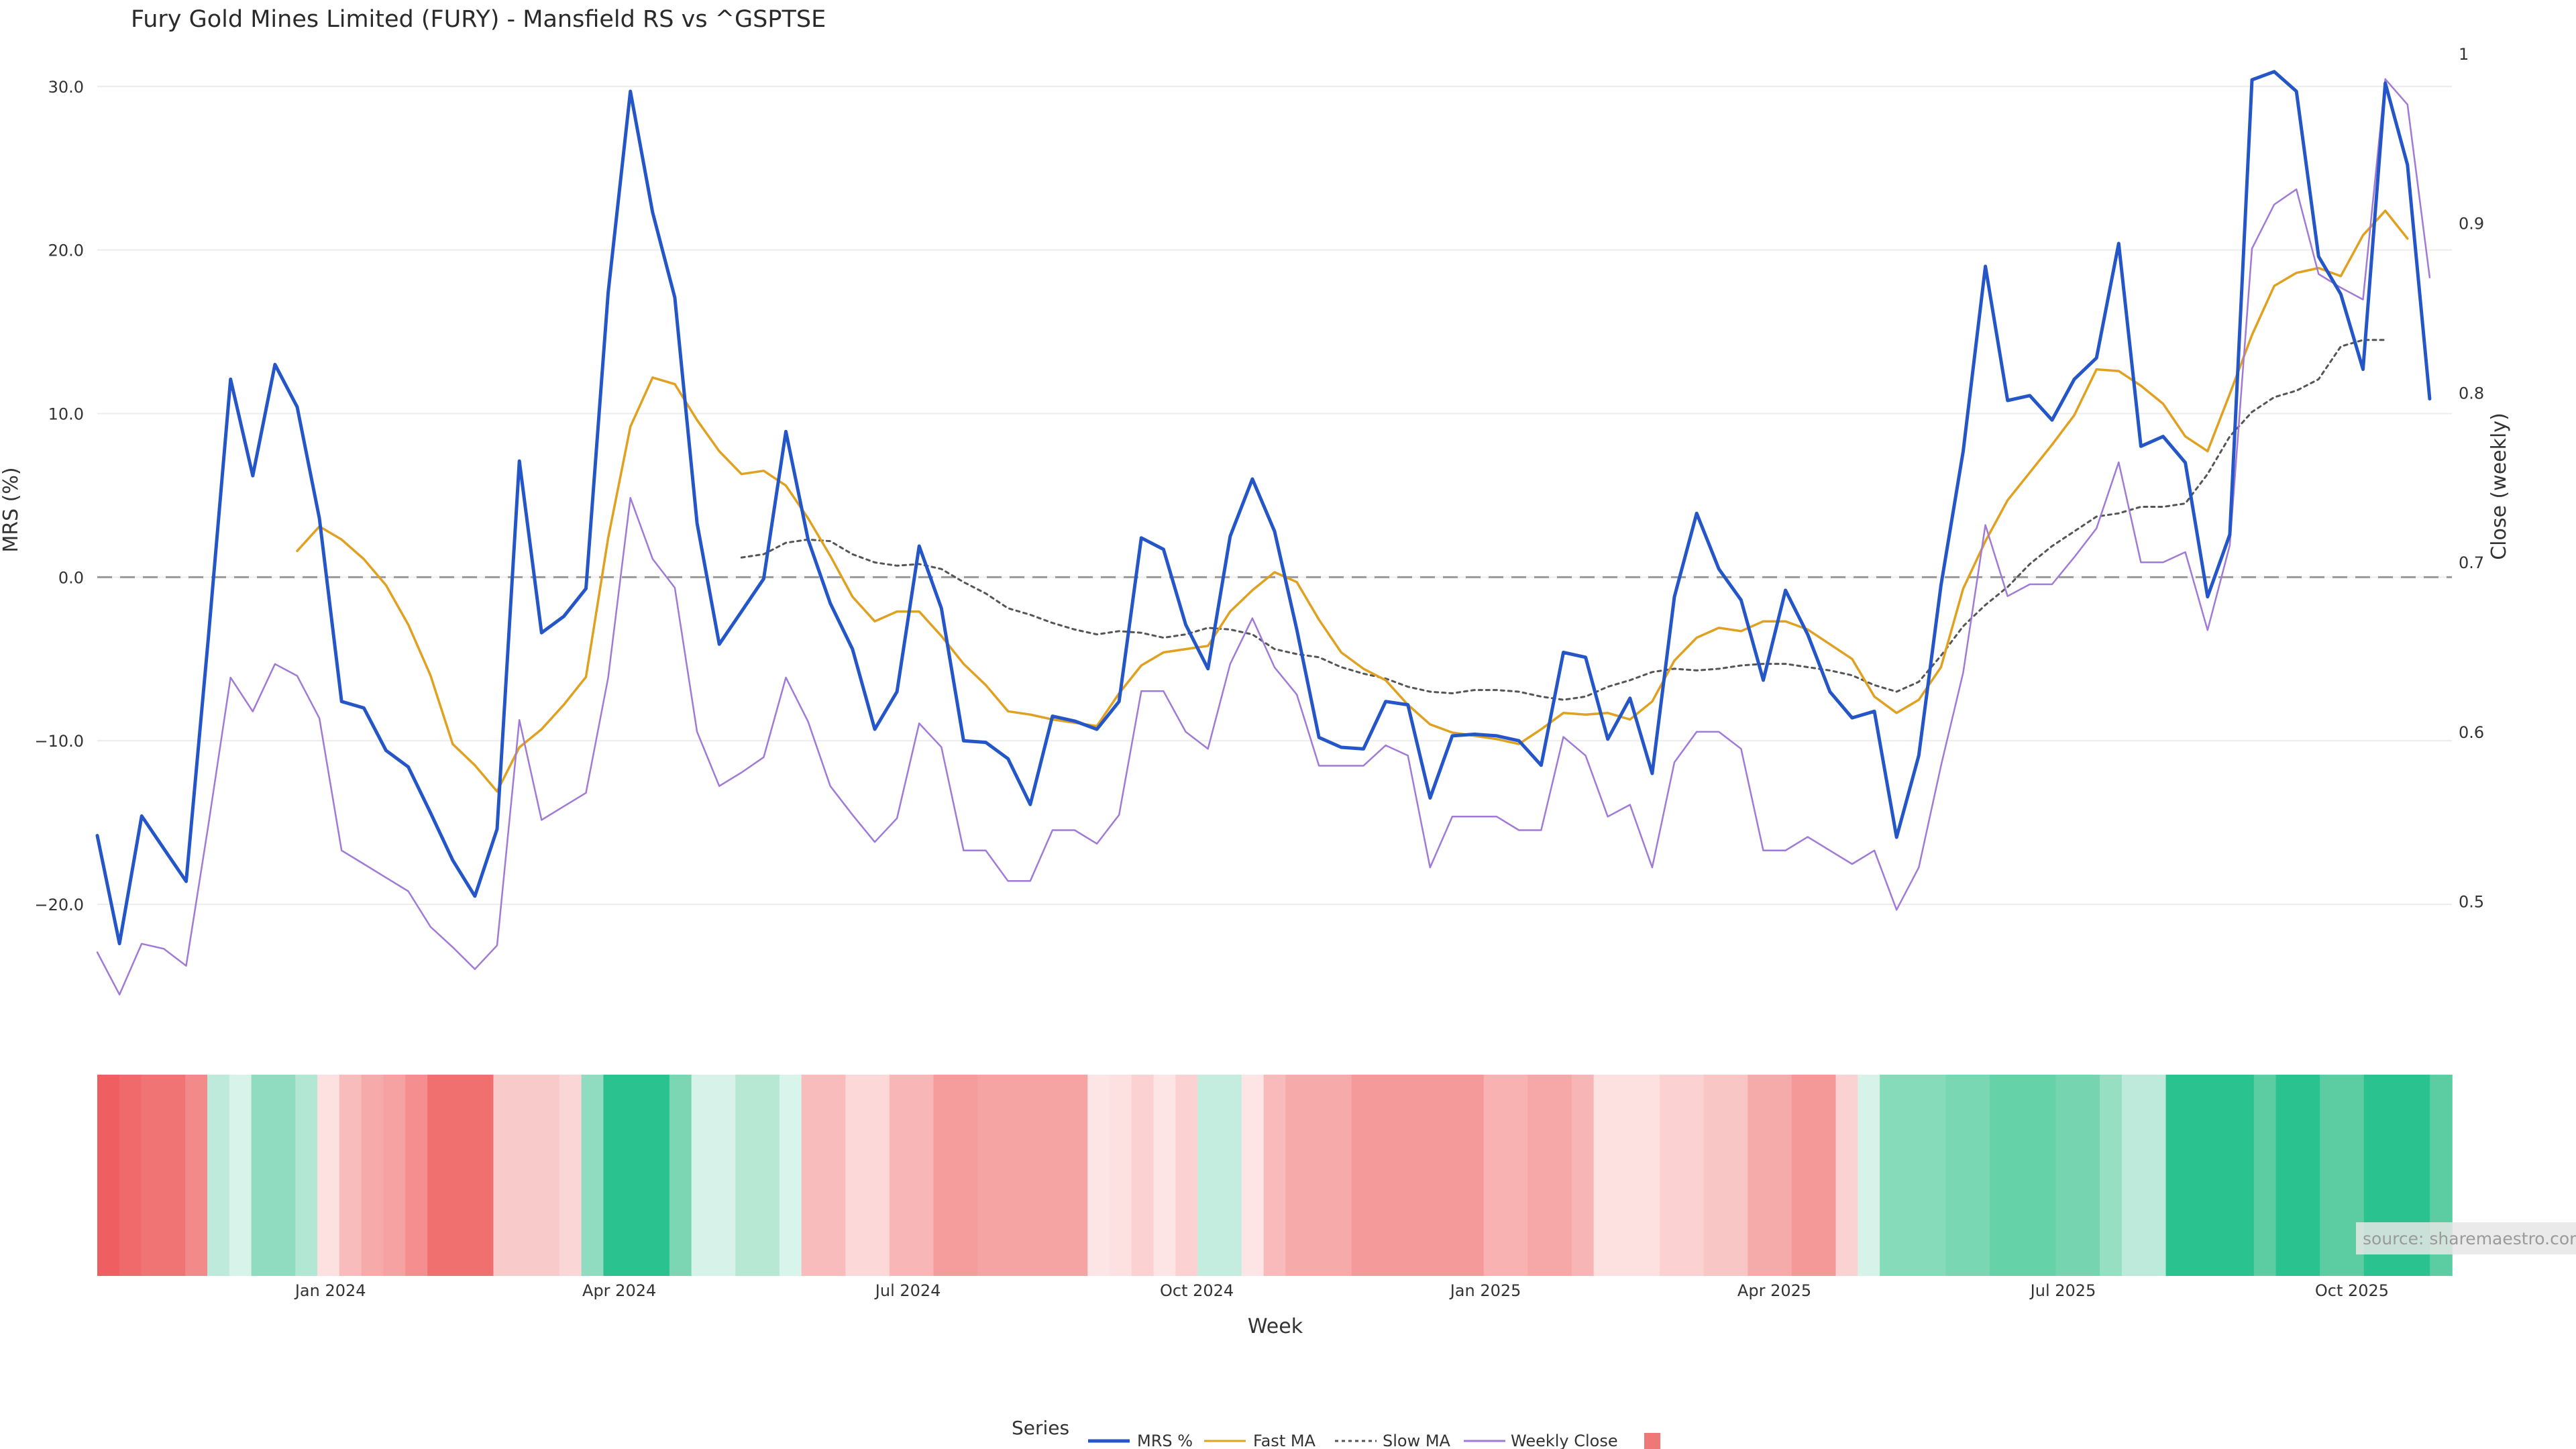 This screenshot has width=2576, height=1449. What do you see at coordinates (59, 496) in the screenshot?
I see `left-axis-ticks: 30.0 20.0 10.0 0.0 −10.0 −20.0` at bounding box center [59, 496].